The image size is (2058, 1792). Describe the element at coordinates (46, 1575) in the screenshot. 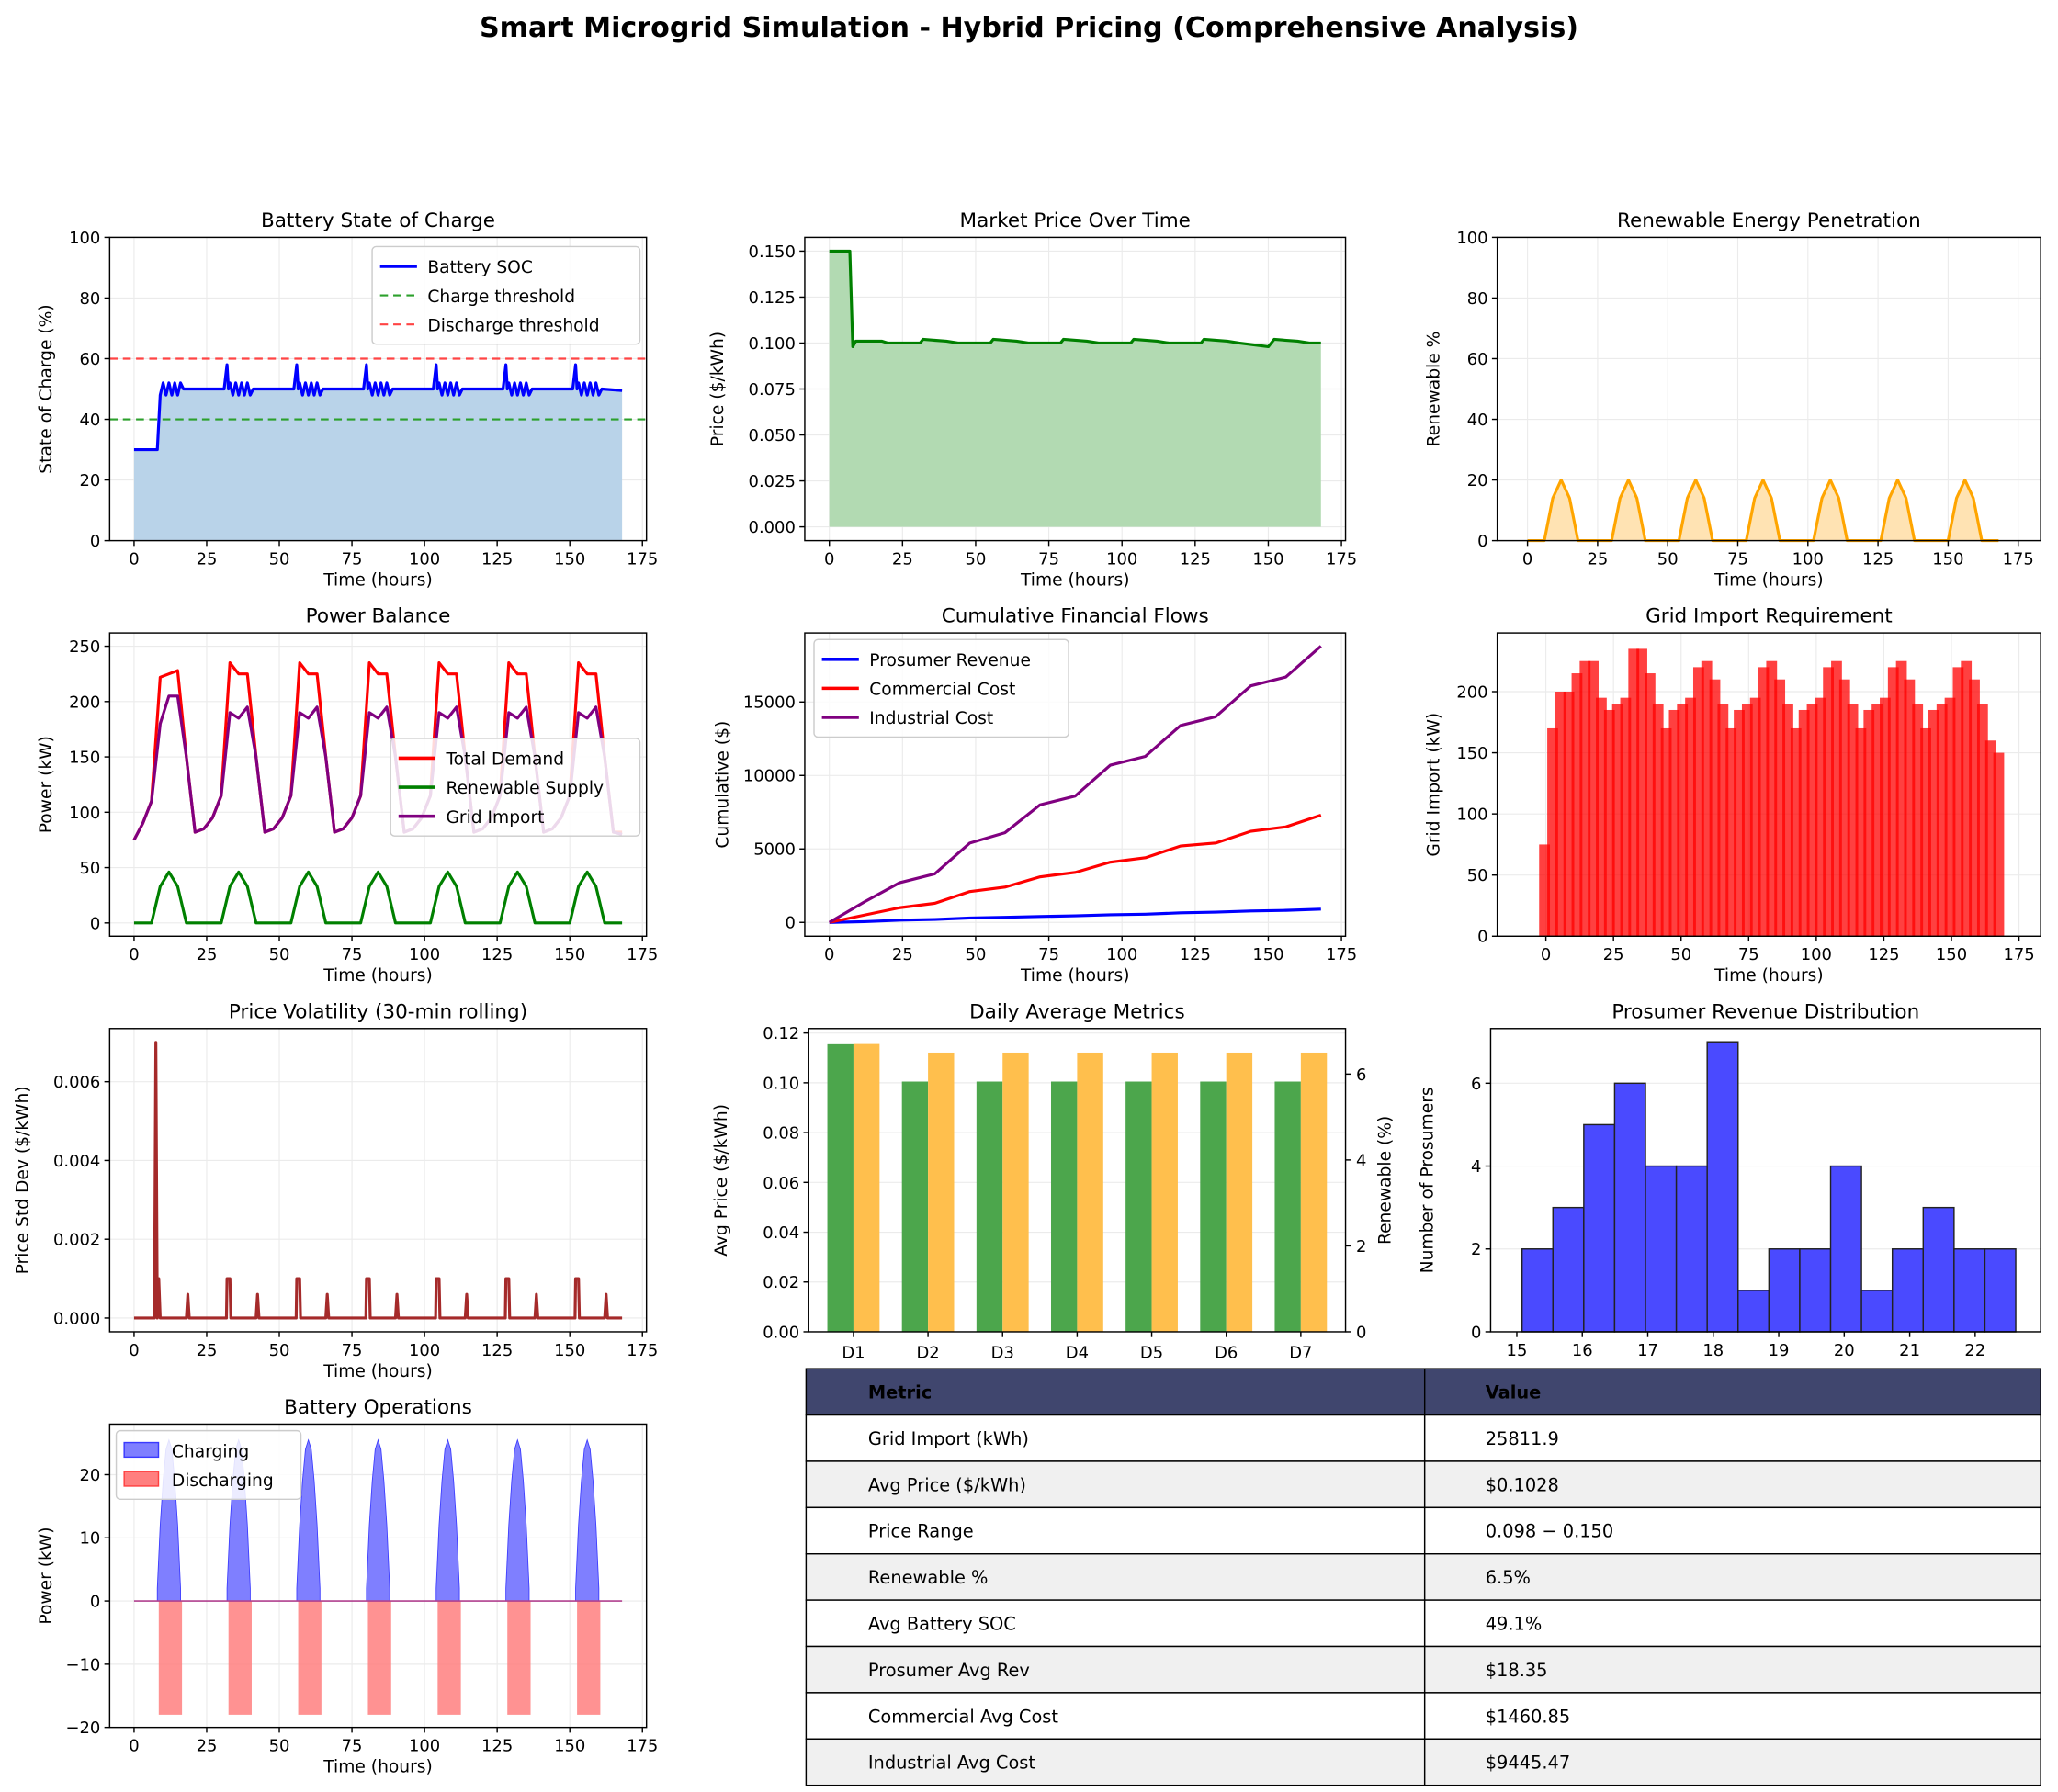

I see `y-axis-label: Power (kW)` at that location.